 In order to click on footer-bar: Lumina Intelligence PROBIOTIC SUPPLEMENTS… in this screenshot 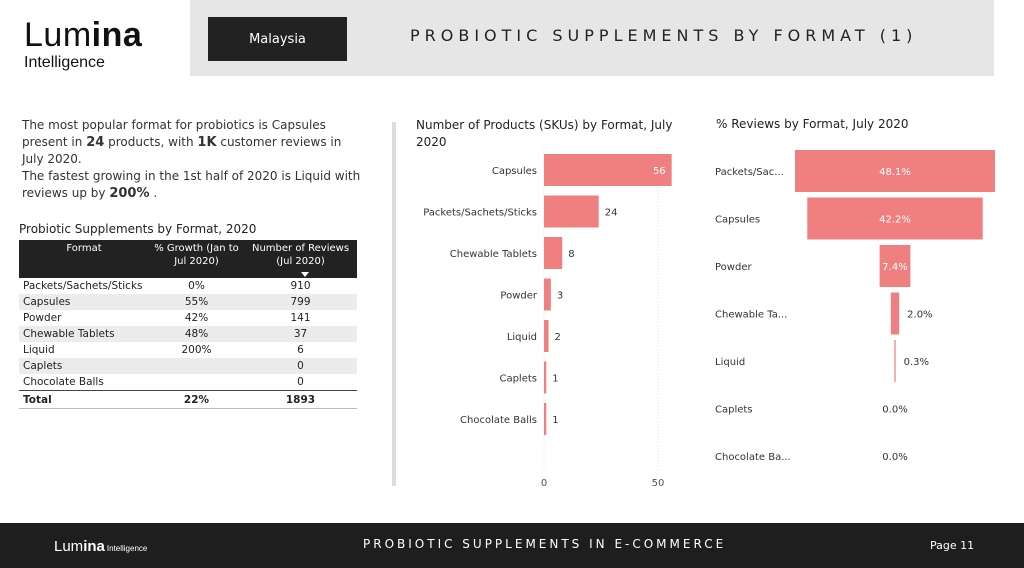, I will do `click(512, 545)`.